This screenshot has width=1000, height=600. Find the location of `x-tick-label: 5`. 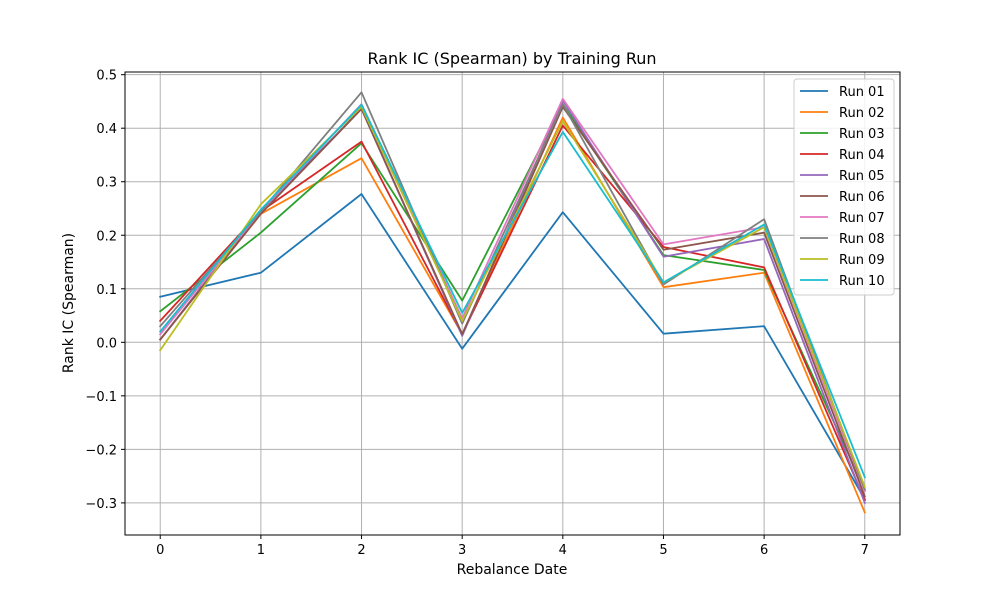

x-tick-label: 5 is located at coordinates (663, 550).